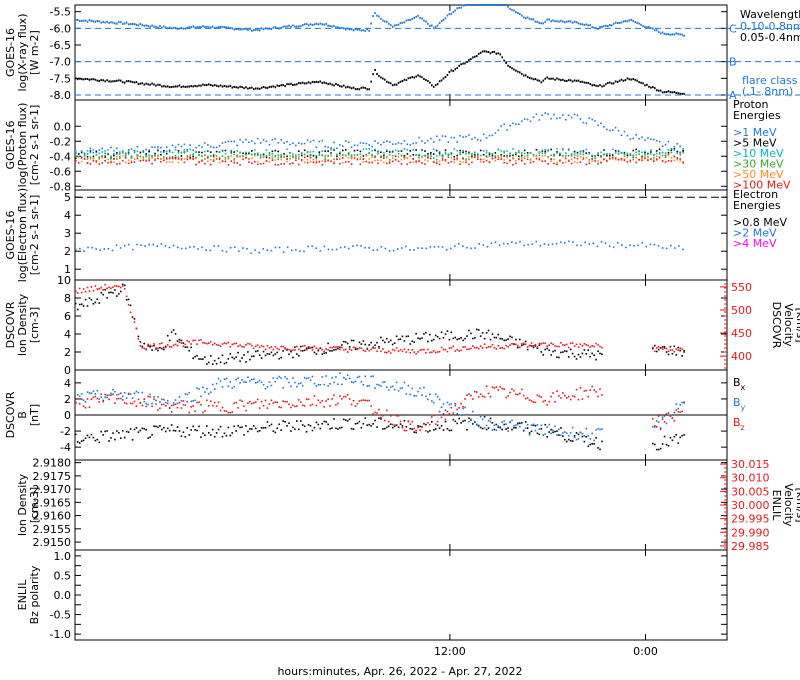  I want to click on x-tick-label: 0:00, so click(645, 651).